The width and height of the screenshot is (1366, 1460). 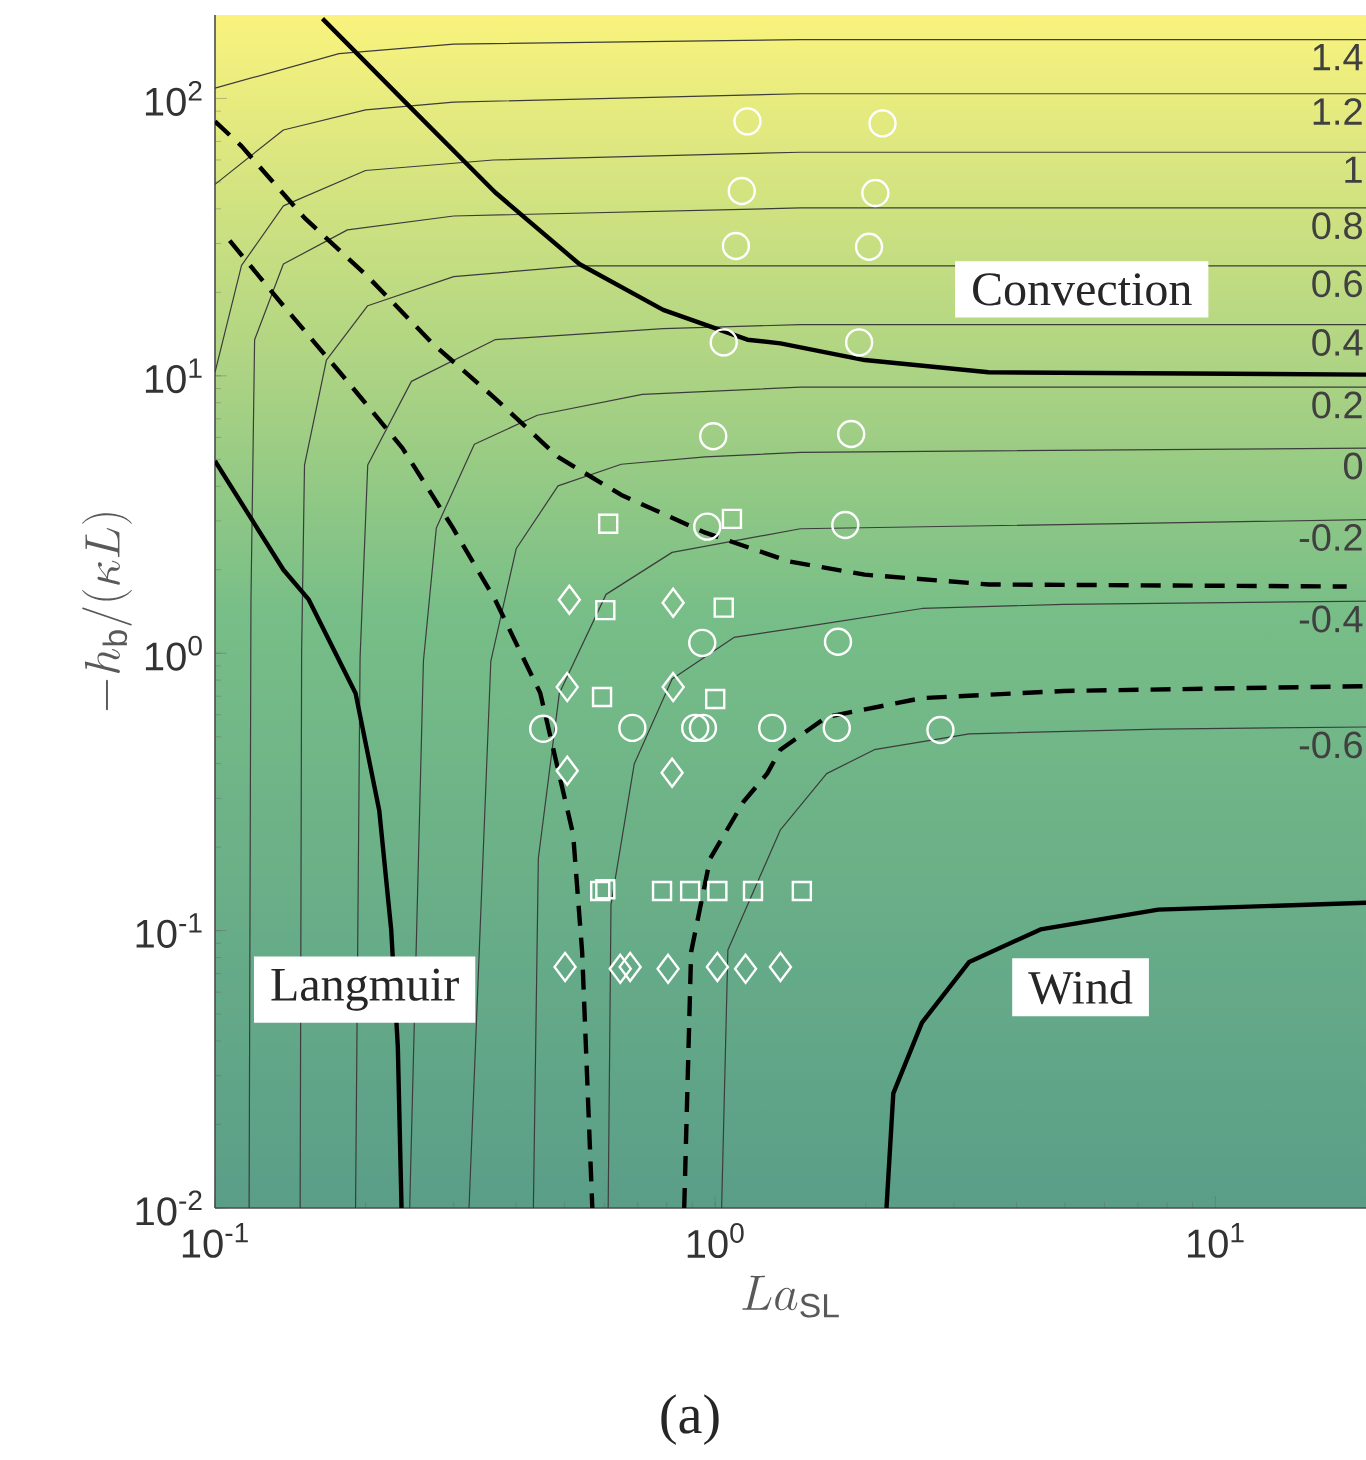 What do you see at coordinates (1080, 987) in the screenshot?
I see `annotation: Wind` at bounding box center [1080, 987].